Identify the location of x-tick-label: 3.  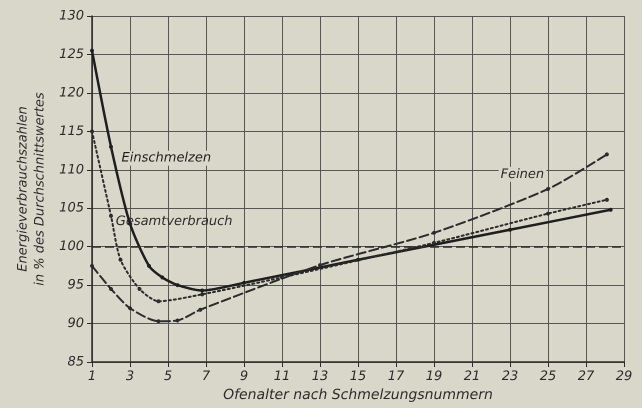
(130, 376).